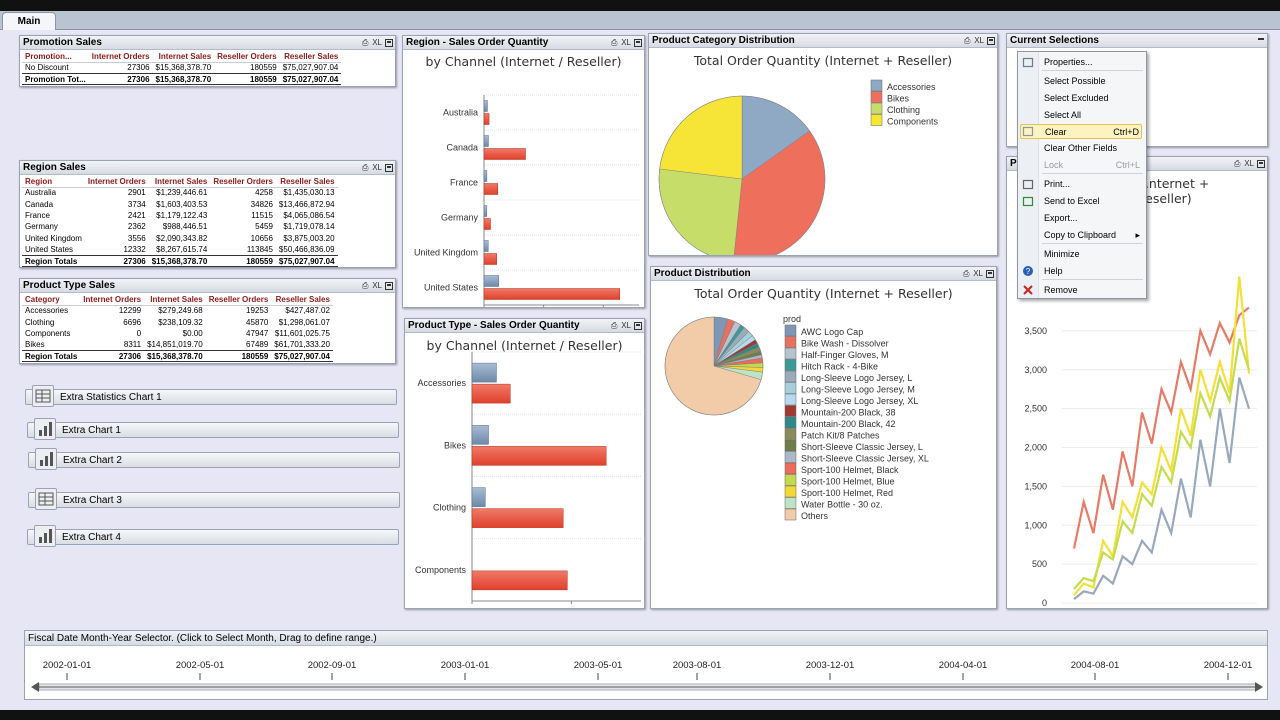 This screenshot has width=1280, height=720. Describe the element at coordinates (213, 536) in the screenshot. I see `minimized-extra-chart-4: Extra Chart 4` at that location.